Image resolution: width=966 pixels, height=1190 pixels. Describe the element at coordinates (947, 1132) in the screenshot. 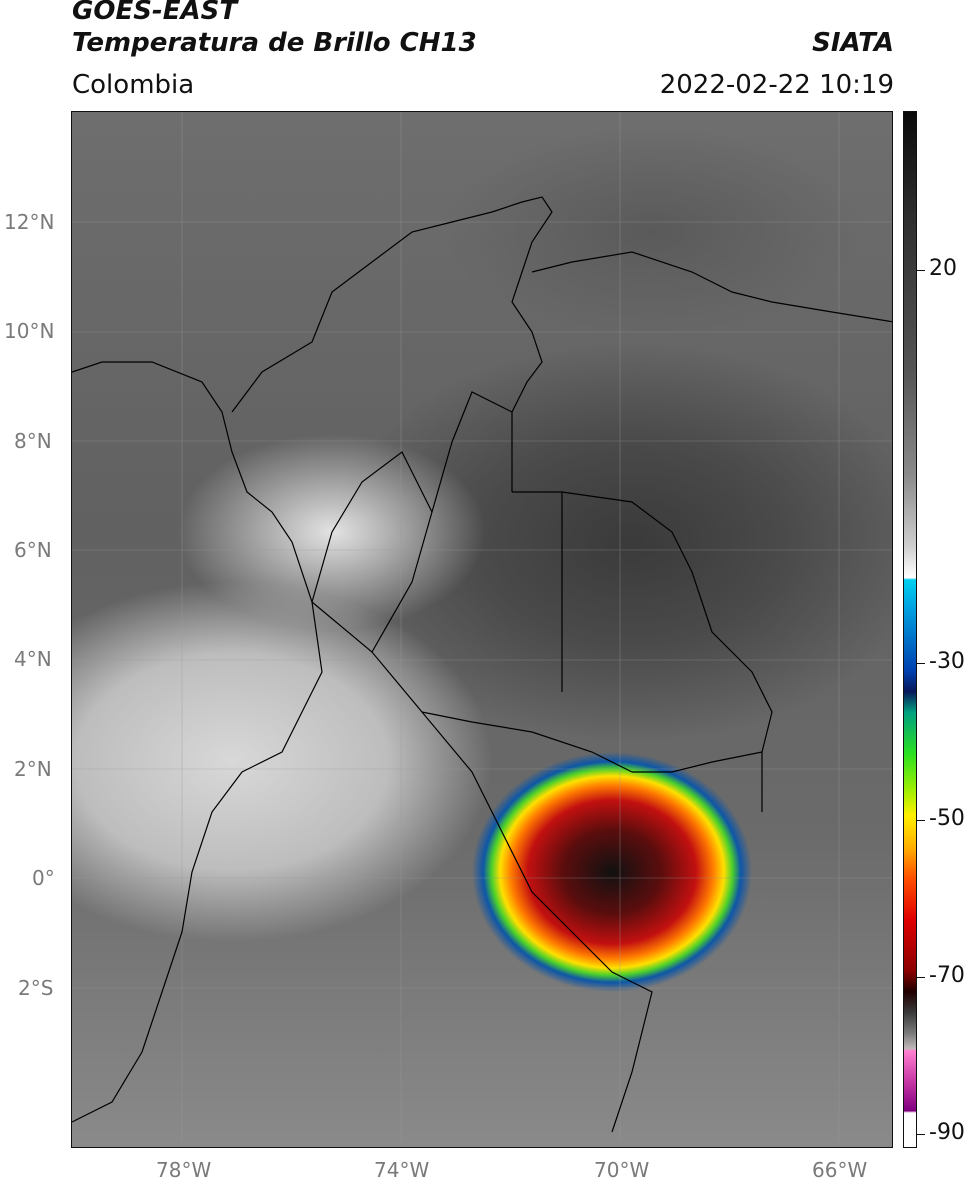

I see `colorbar-label: -90` at that location.